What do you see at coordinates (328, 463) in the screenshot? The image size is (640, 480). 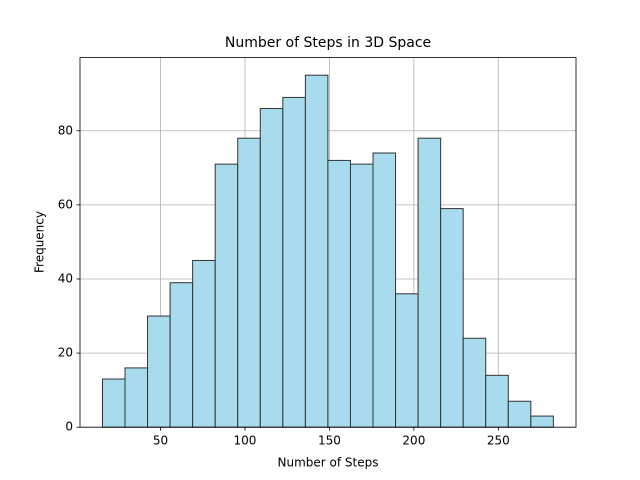 I see `x-axis-label: Number of Steps` at bounding box center [328, 463].